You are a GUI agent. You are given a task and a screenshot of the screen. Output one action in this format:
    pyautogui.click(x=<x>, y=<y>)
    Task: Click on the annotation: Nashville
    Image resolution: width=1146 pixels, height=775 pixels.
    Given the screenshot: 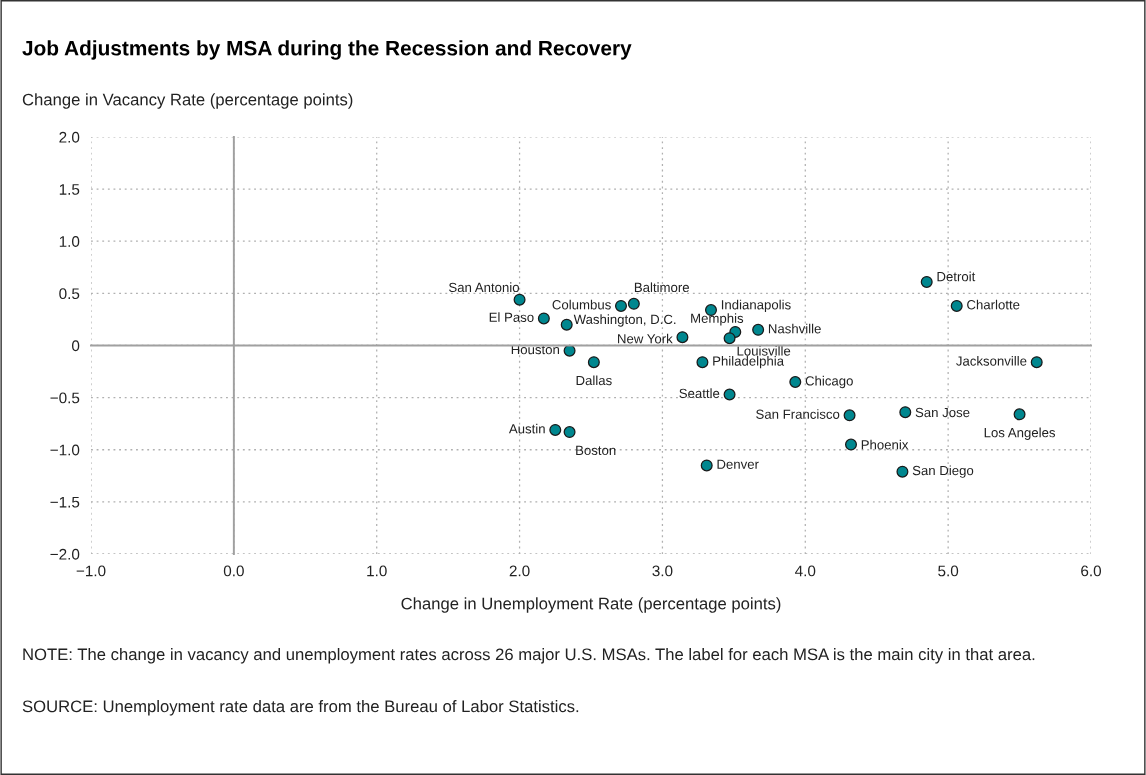 What is the action you would take?
    pyautogui.click(x=794, y=328)
    